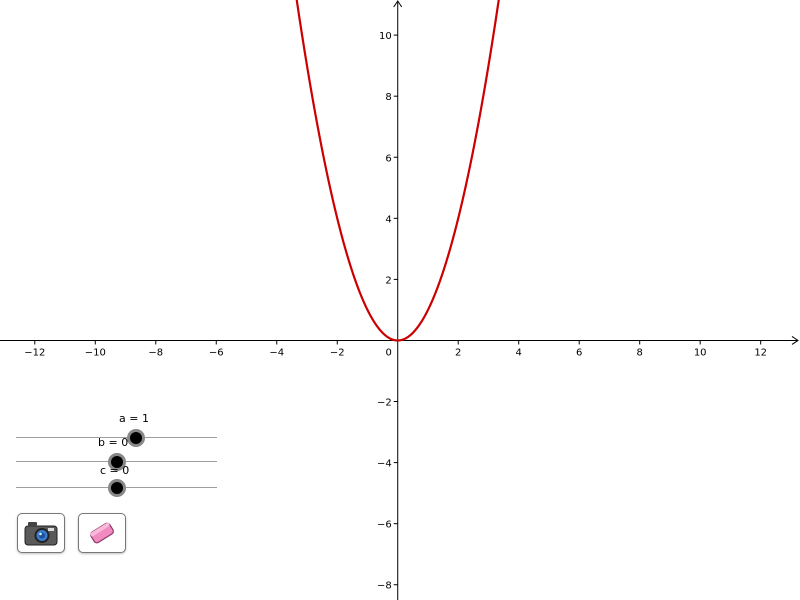  Describe the element at coordinates (337, 352) in the screenshot. I see `x-tick-label: −2` at that location.